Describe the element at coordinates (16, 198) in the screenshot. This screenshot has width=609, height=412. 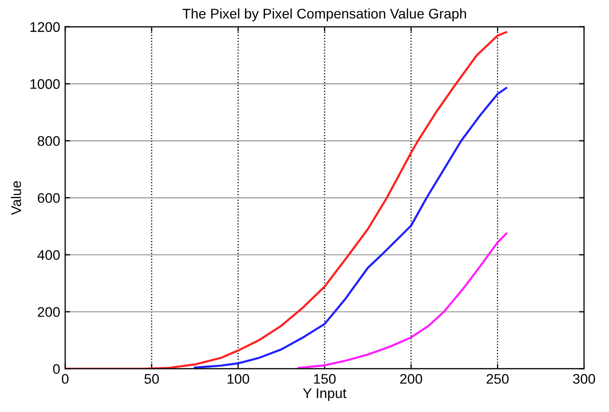
I see `y-axis-title: Value` at that location.